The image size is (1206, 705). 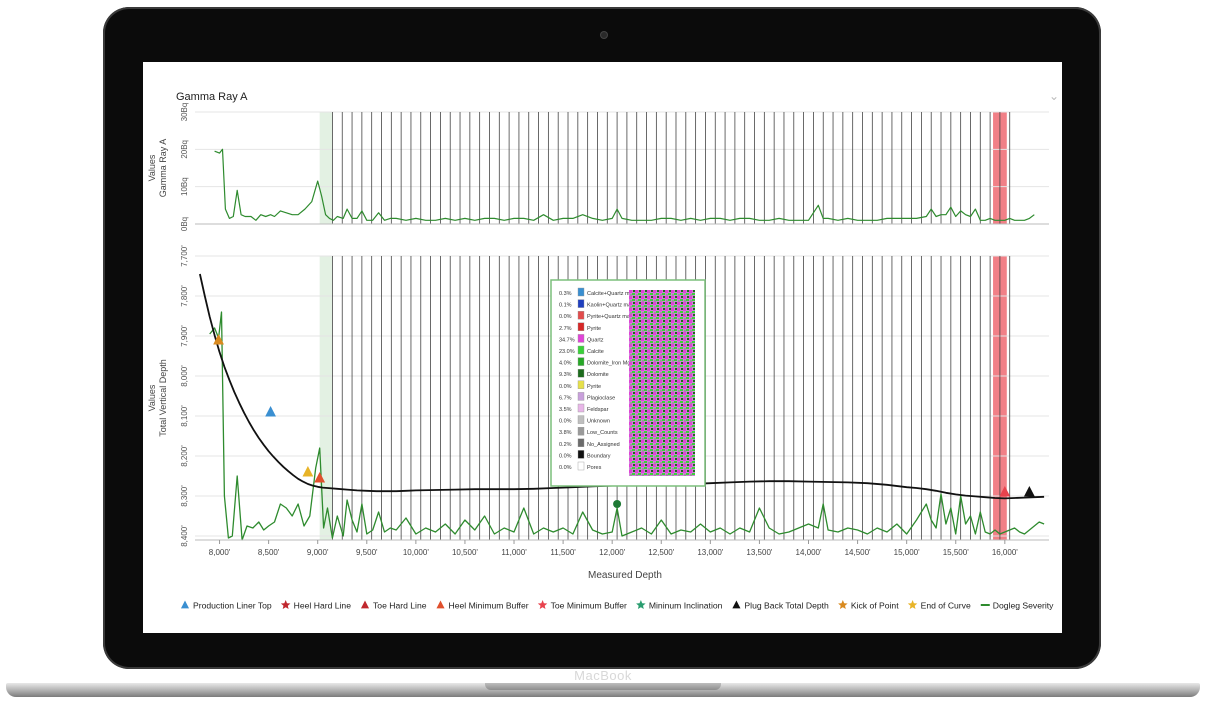 What do you see at coordinates (308, 471) in the screenshot?
I see `marker-end-of-curve` at bounding box center [308, 471].